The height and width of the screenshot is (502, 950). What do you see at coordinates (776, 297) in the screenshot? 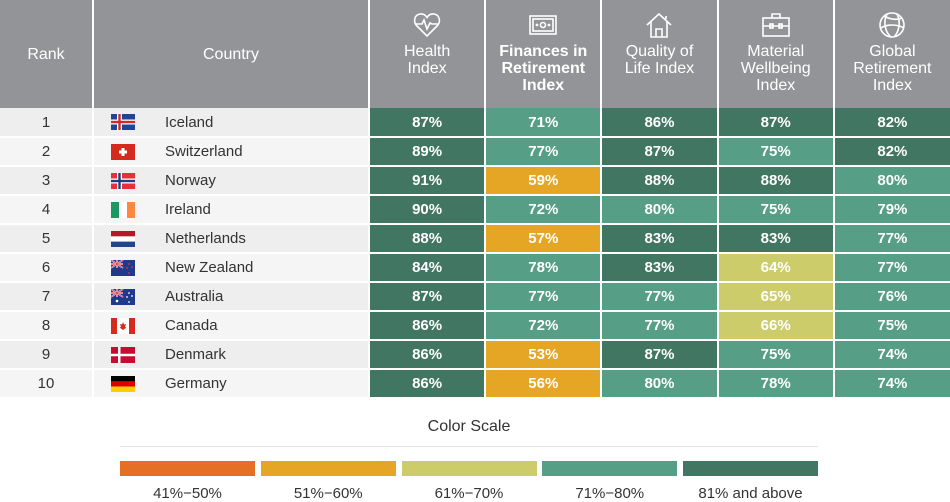
I see `material-wellbeing-cell: 65%` at bounding box center [776, 297].